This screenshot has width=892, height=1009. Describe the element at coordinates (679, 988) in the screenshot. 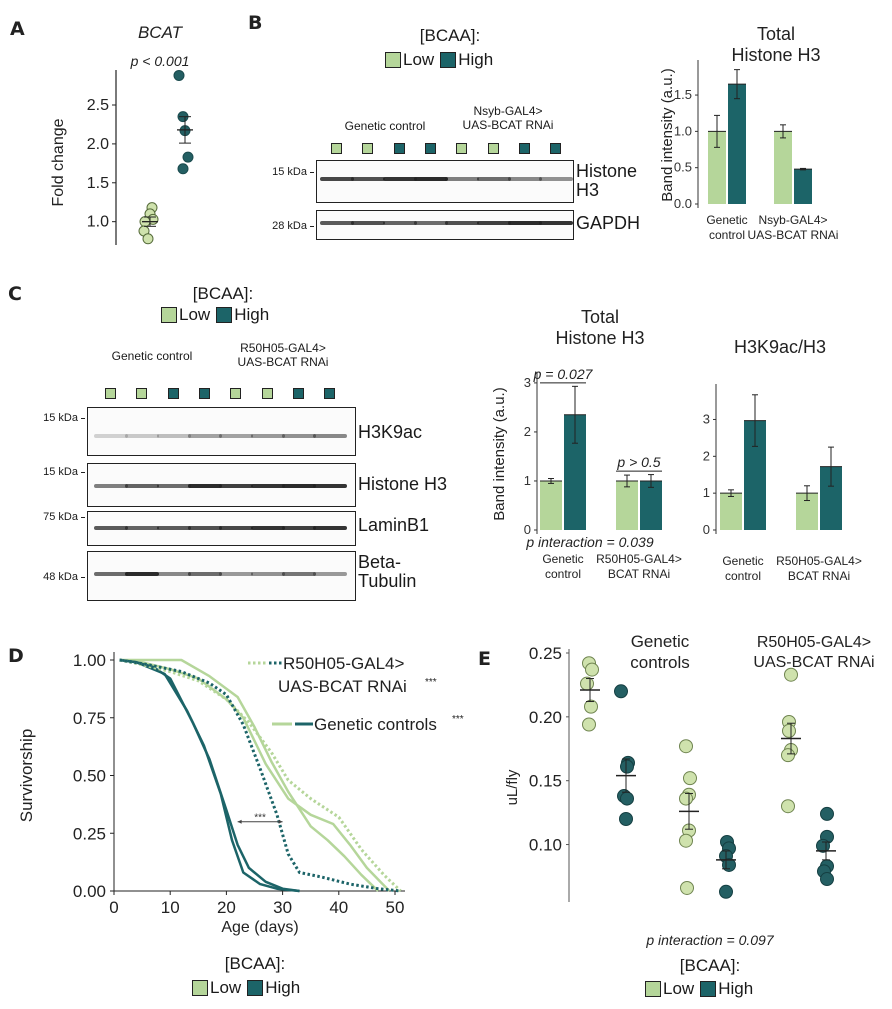

I see `legend-label-low: Low` at that location.